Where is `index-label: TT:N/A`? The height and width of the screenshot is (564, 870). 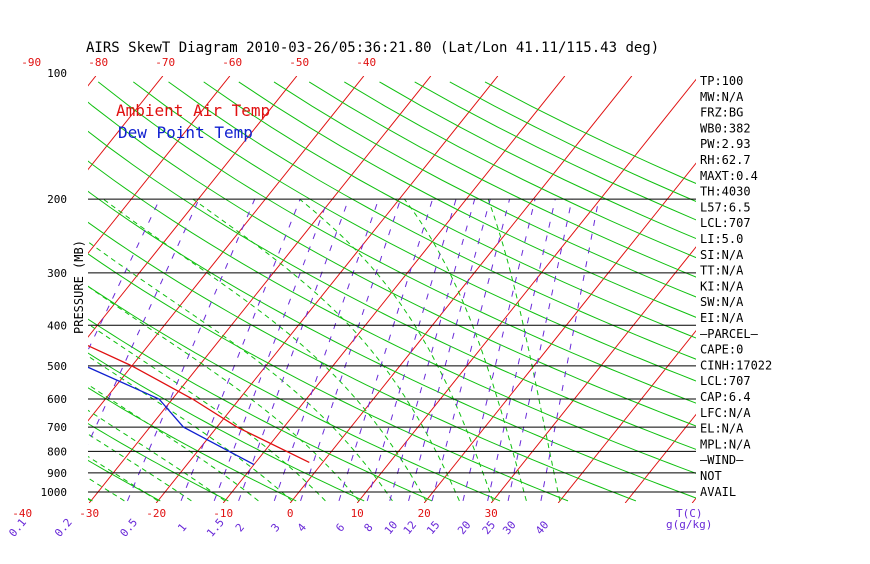 index-label: TT:N/A is located at coordinates (722, 271).